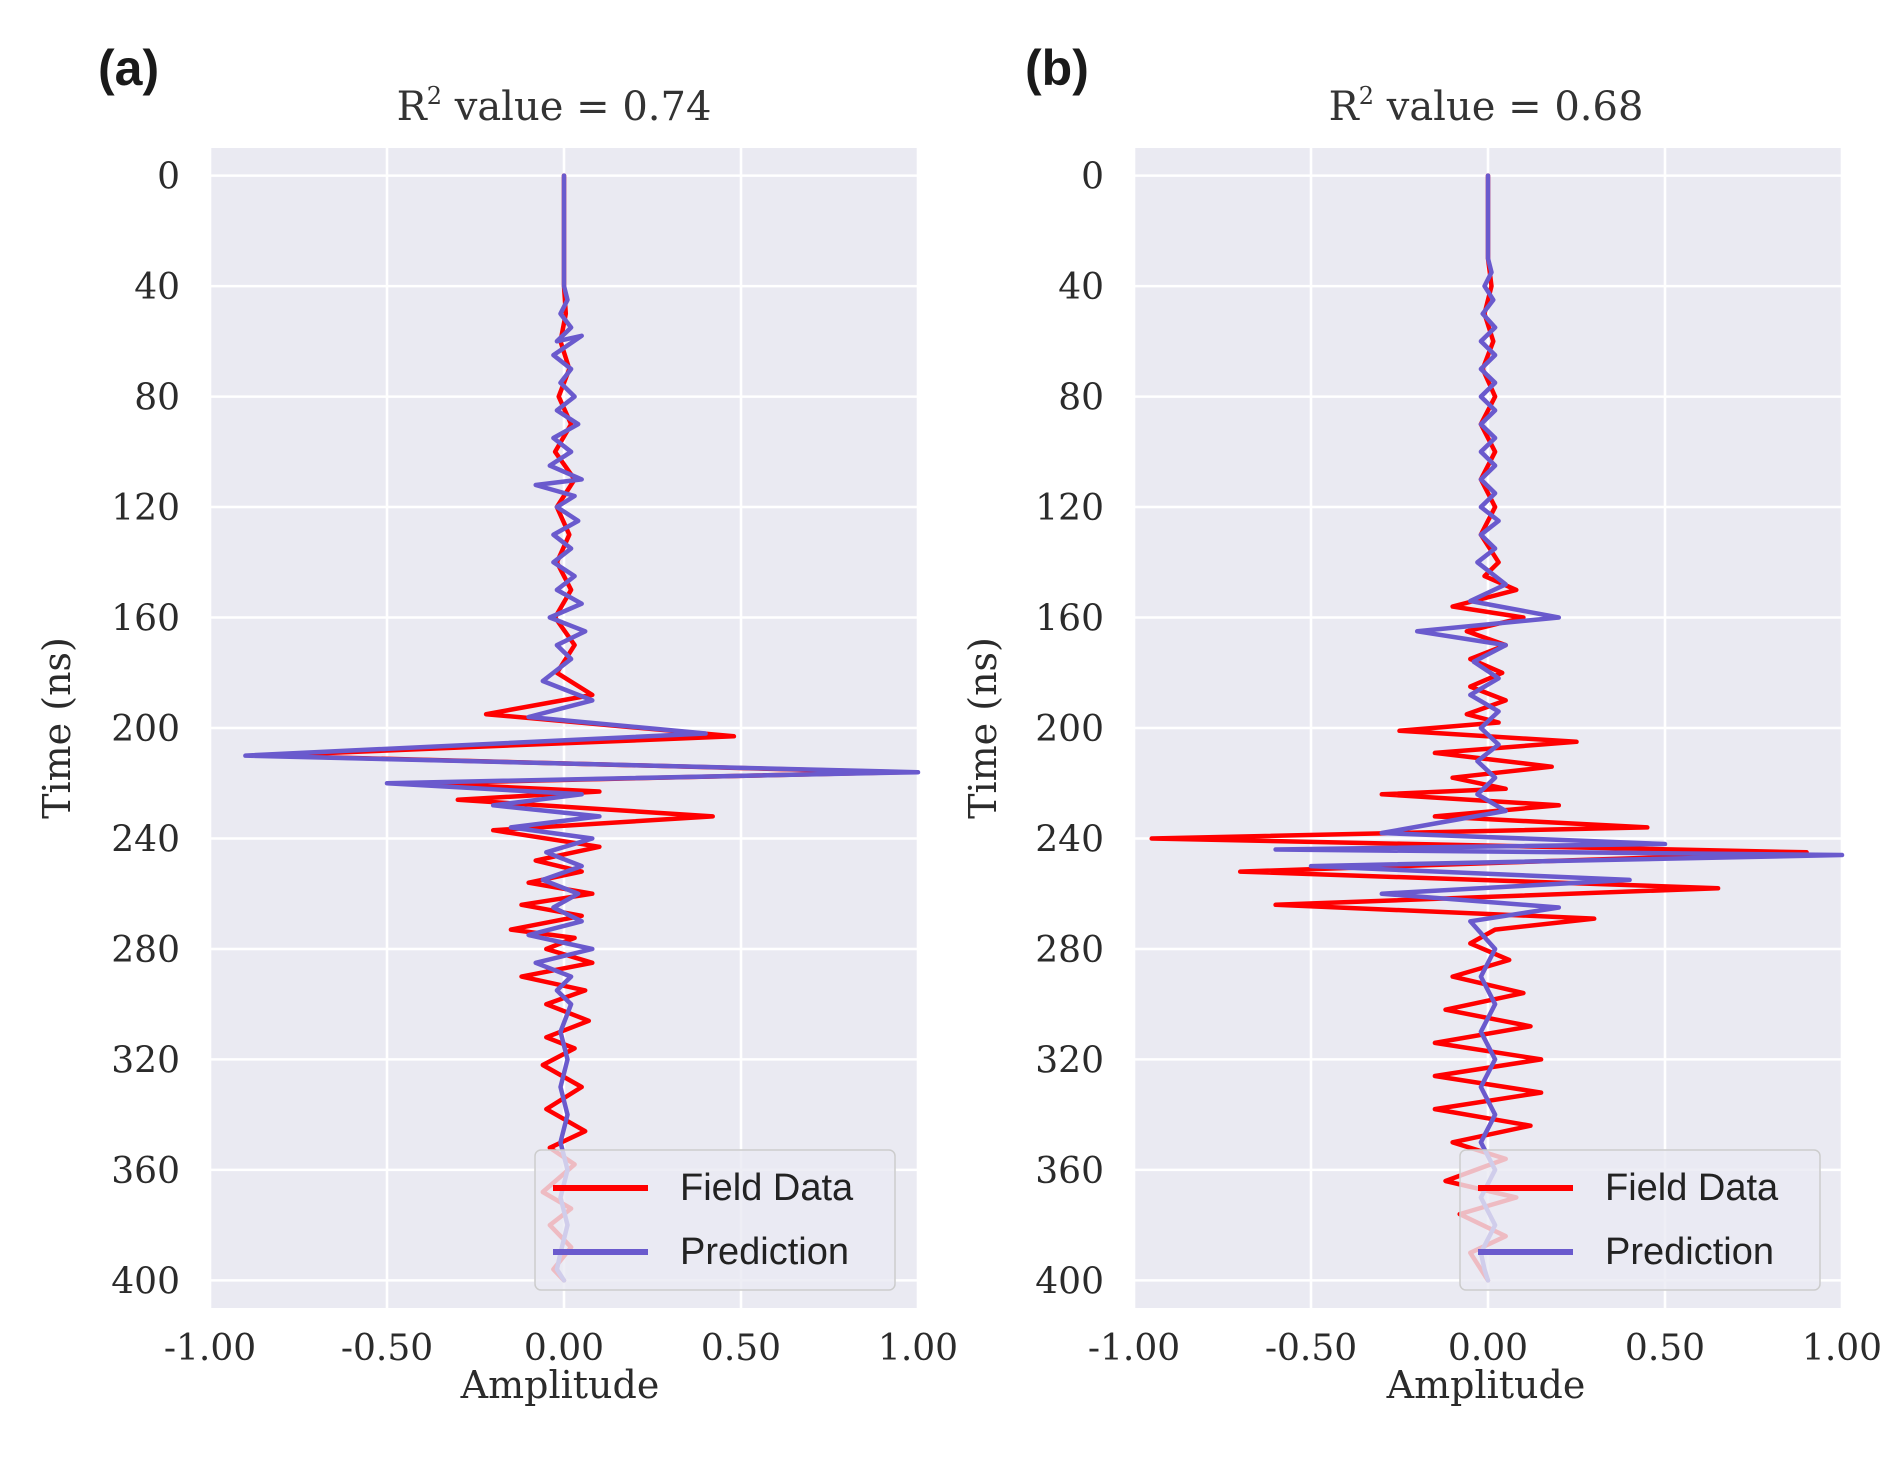  What do you see at coordinates (576, 107) in the screenshot?
I see `panel-a-title-suffix: value = 0.74` at bounding box center [576, 107].